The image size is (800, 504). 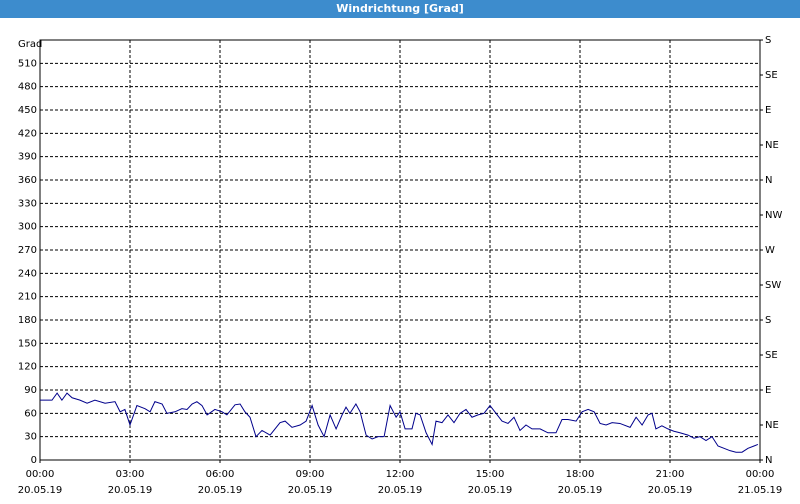 I want to click on y-tick-label: 60, so click(x=30, y=413).